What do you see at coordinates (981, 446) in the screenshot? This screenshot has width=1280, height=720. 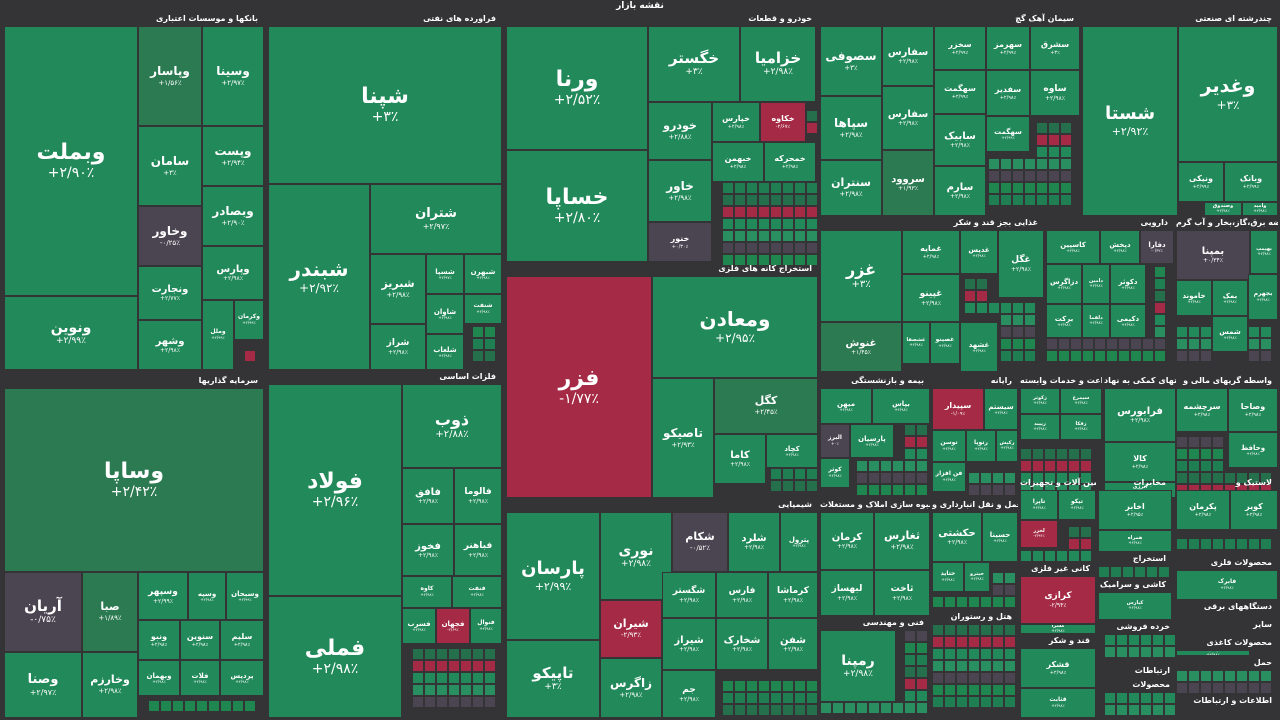 I see `stock-tile: رتوپا +۲/۹۸٪` at bounding box center [981, 446].